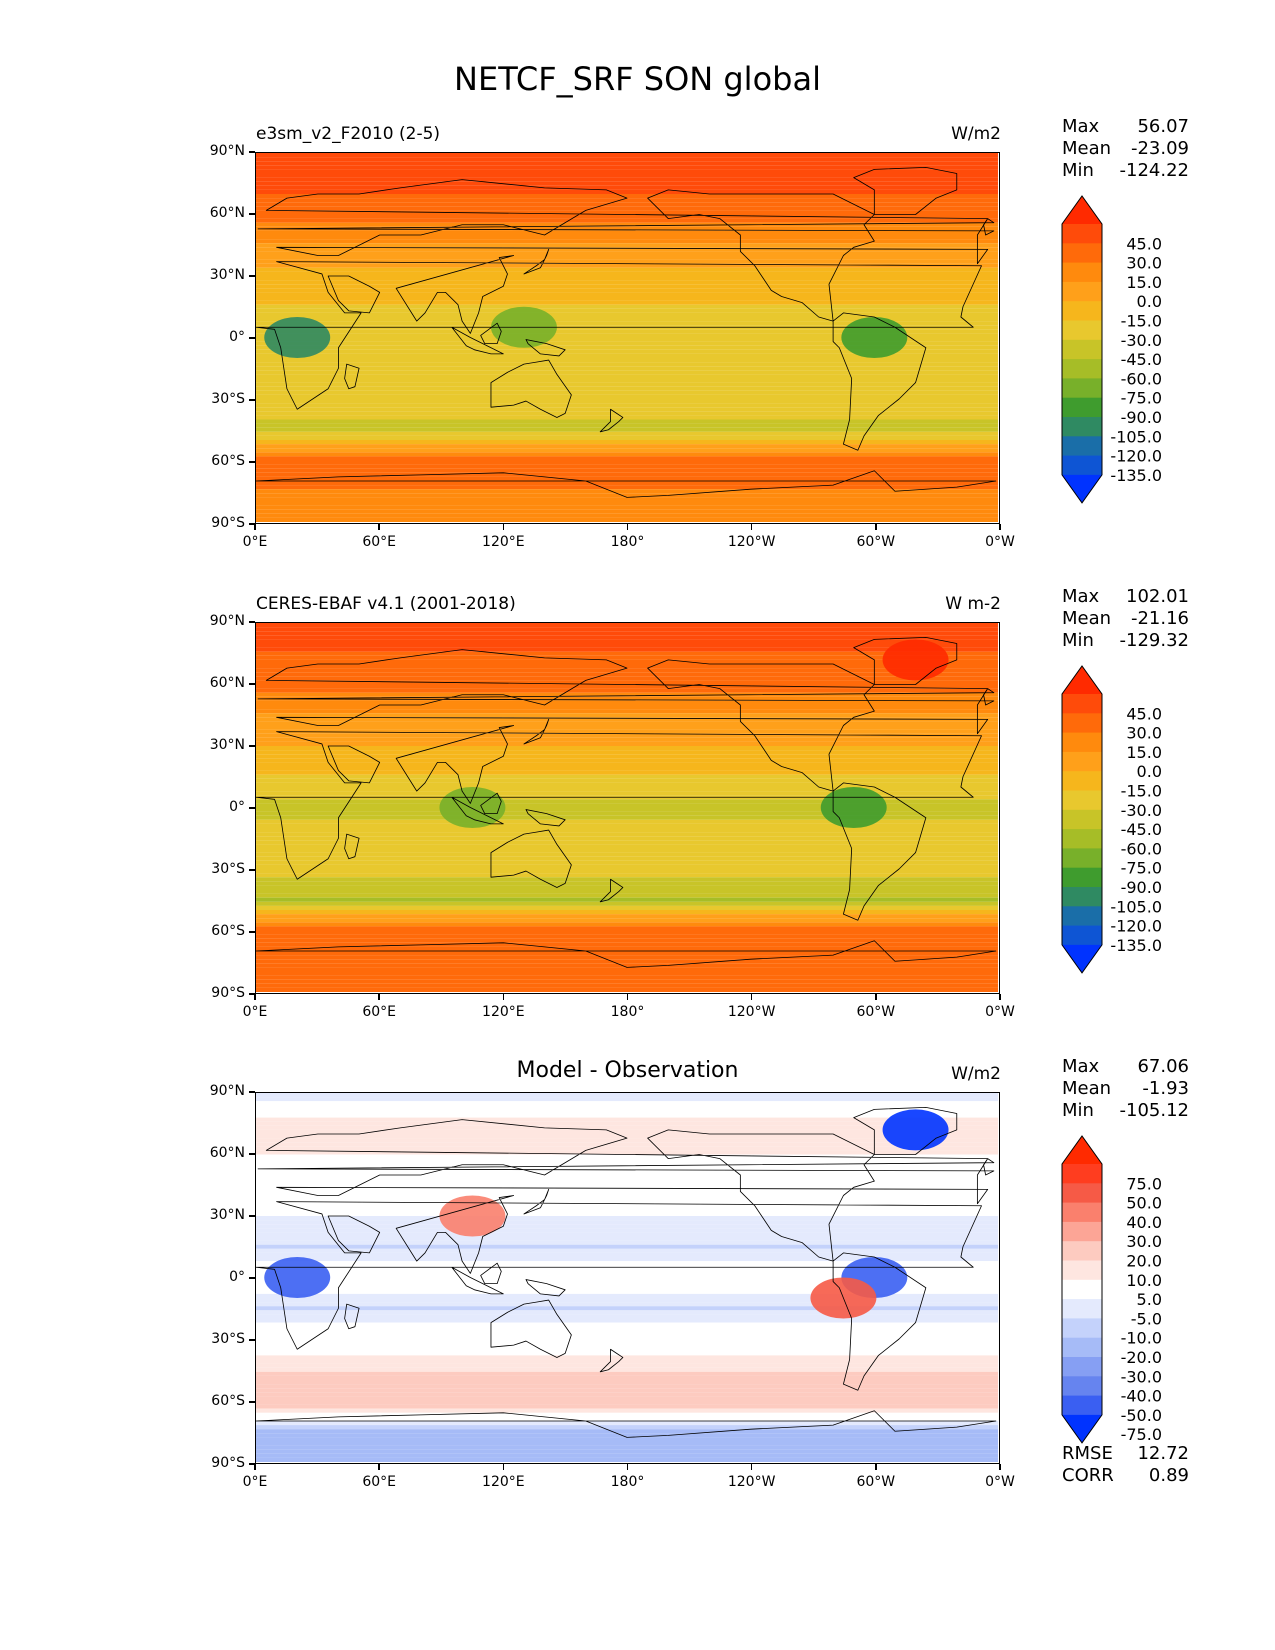 The width and height of the screenshot is (1275, 1650). What do you see at coordinates (1141, 321) in the screenshot?
I see `colorbar-level-label: -15.0` at bounding box center [1141, 321].